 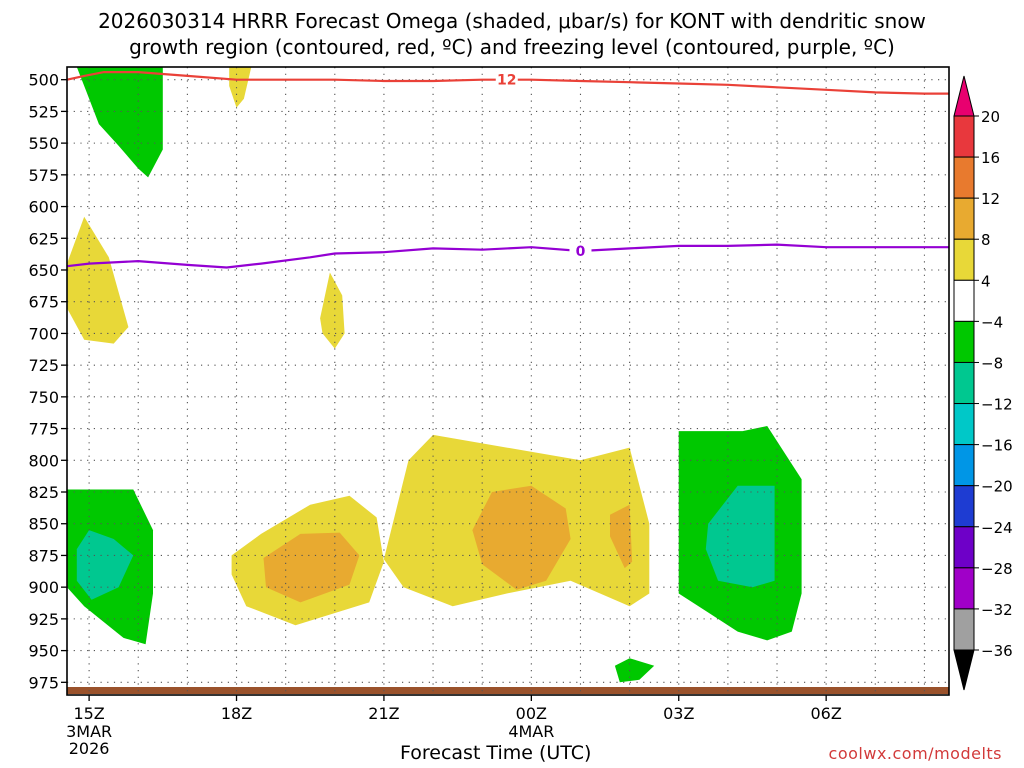 What do you see at coordinates (43, 651) in the screenshot?
I see `y-tick-label-950: 950` at bounding box center [43, 651].